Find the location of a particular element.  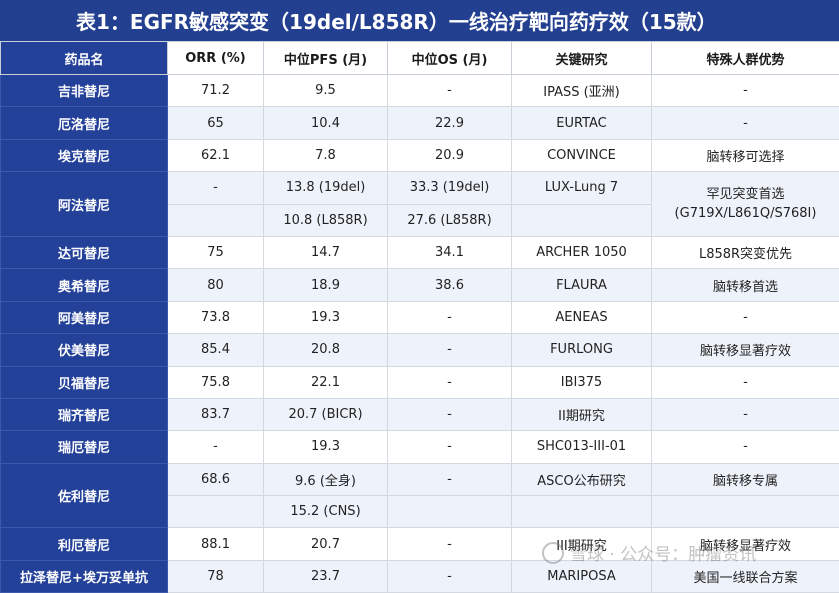

orr-cell: 83.7 is located at coordinates (216, 414).